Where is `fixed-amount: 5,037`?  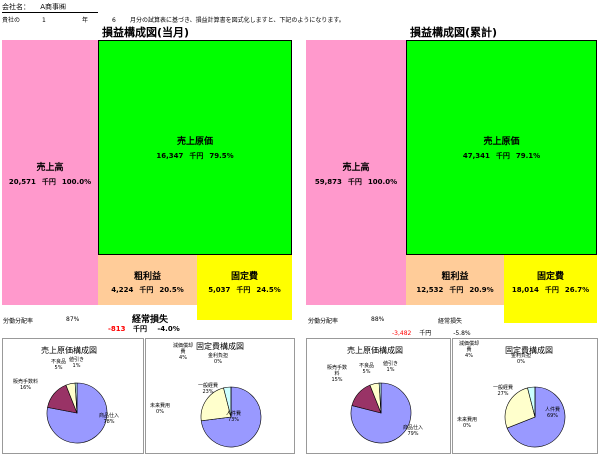
fixed-amount: 5,037 is located at coordinates (219, 290).